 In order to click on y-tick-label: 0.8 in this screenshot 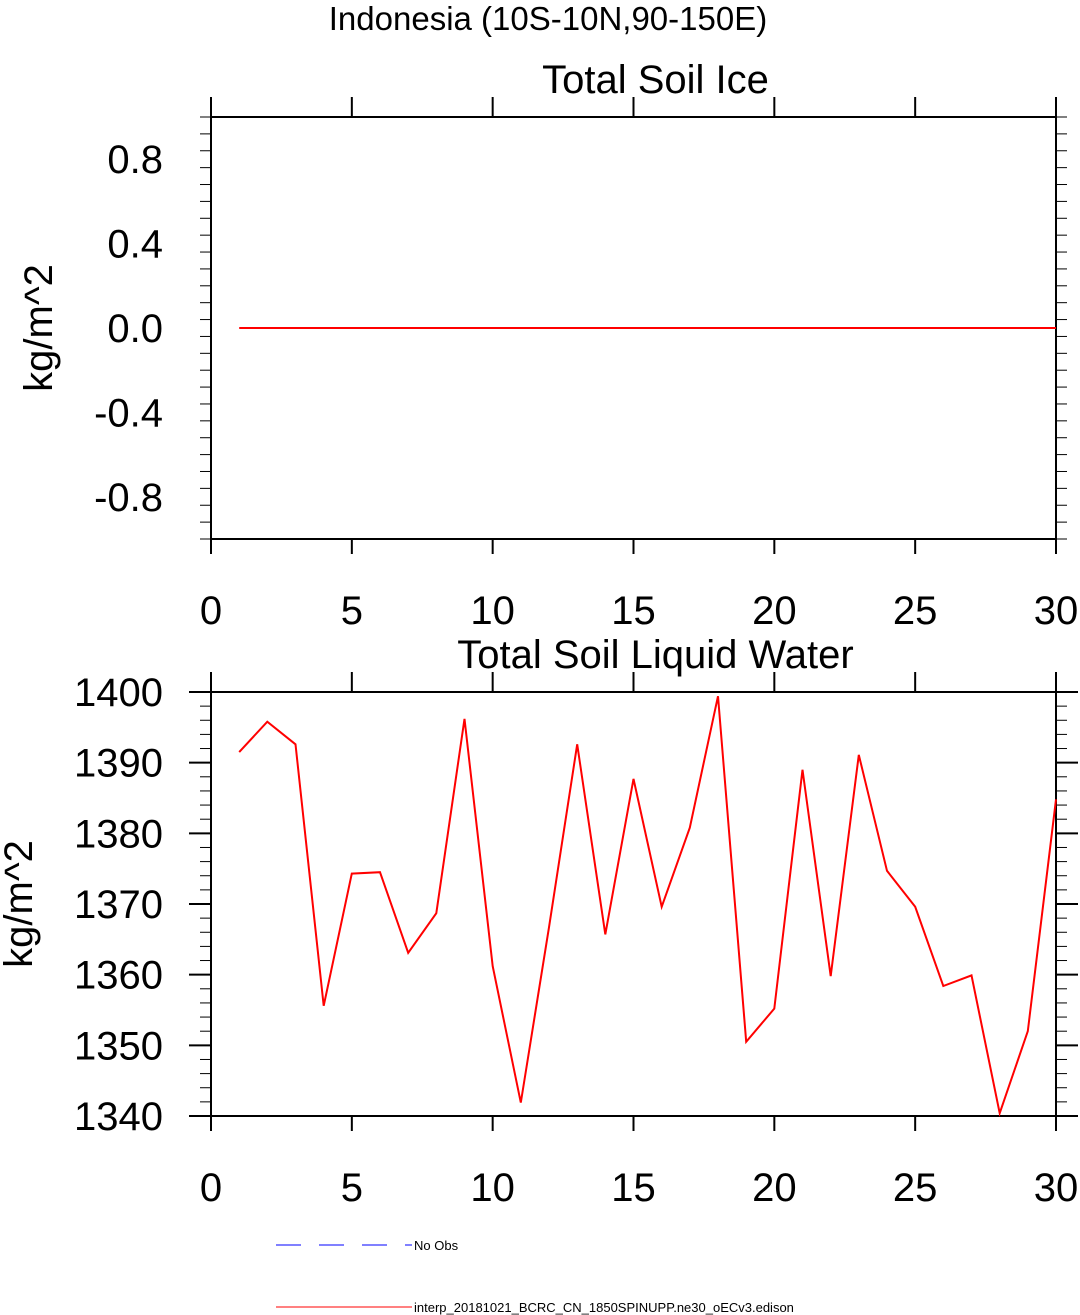, I will do `click(135, 160)`.